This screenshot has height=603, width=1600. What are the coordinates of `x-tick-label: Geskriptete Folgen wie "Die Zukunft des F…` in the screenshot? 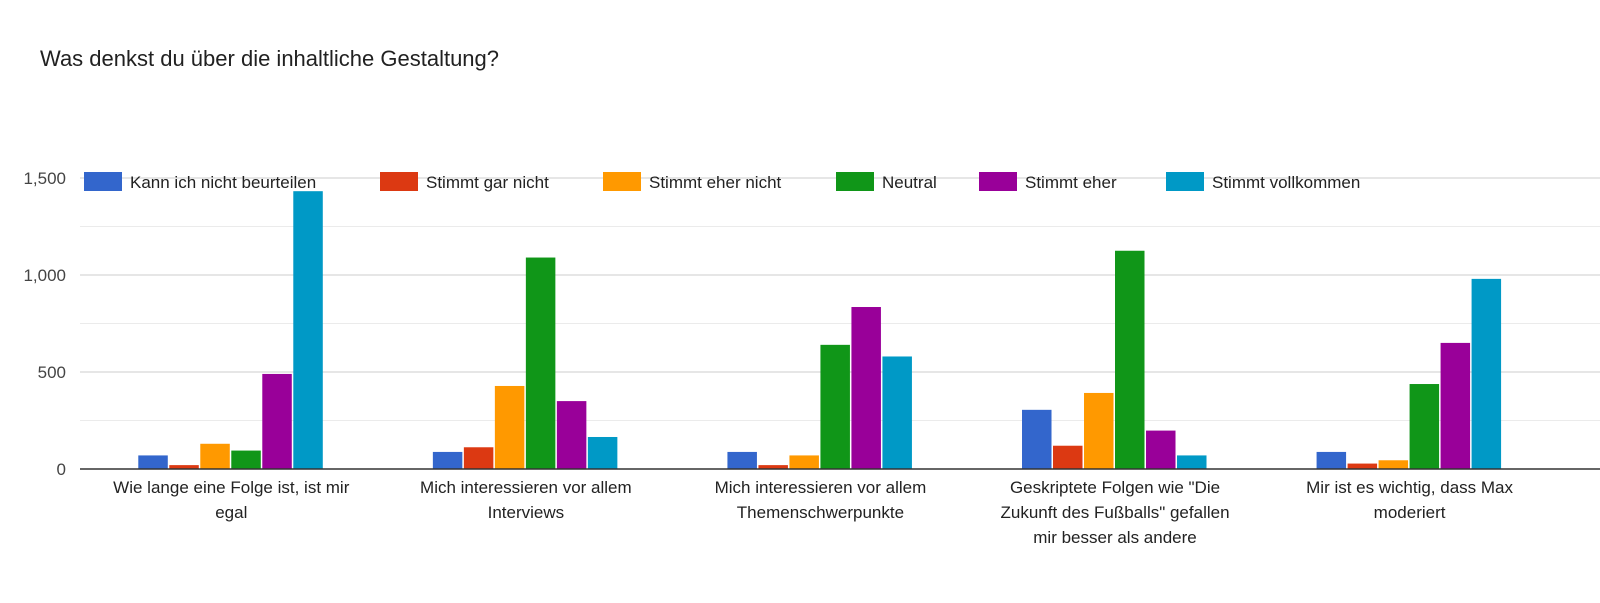 It's located at (1114, 512).